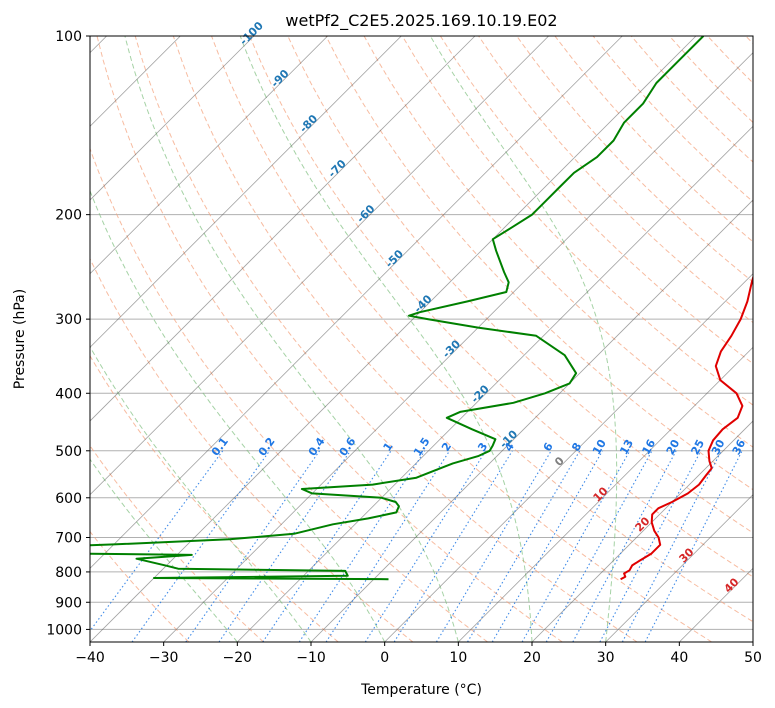 Image resolution: width=775 pixels, height=708 pixels. Describe the element at coordinates (718, 447) in the screenshot. I see `mixing-ratio-label: 30` at that location.